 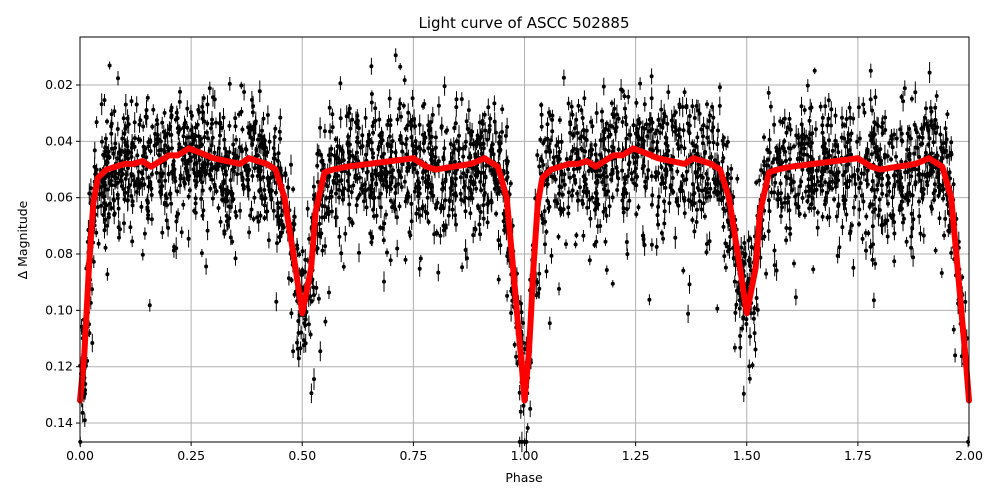 I want to click on x-tick-label: 0.50, so click(x=302, y=455).